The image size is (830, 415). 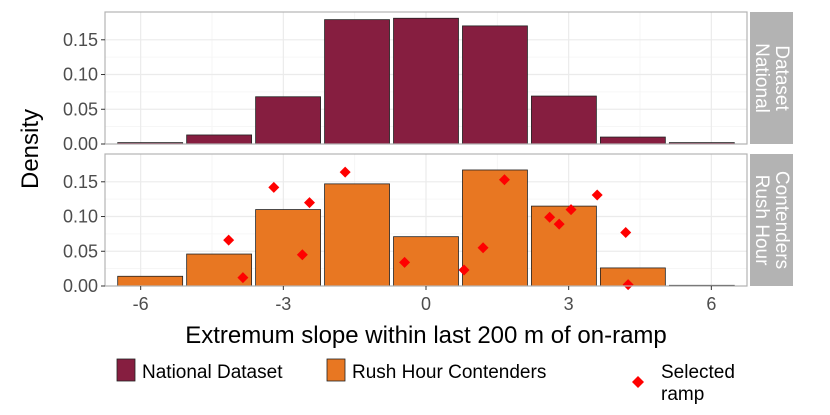 What do you see at coordinates (781, 220) in the screenshot?
I see `facet-strip-label: Contenders` at bounding box center [781, 220].